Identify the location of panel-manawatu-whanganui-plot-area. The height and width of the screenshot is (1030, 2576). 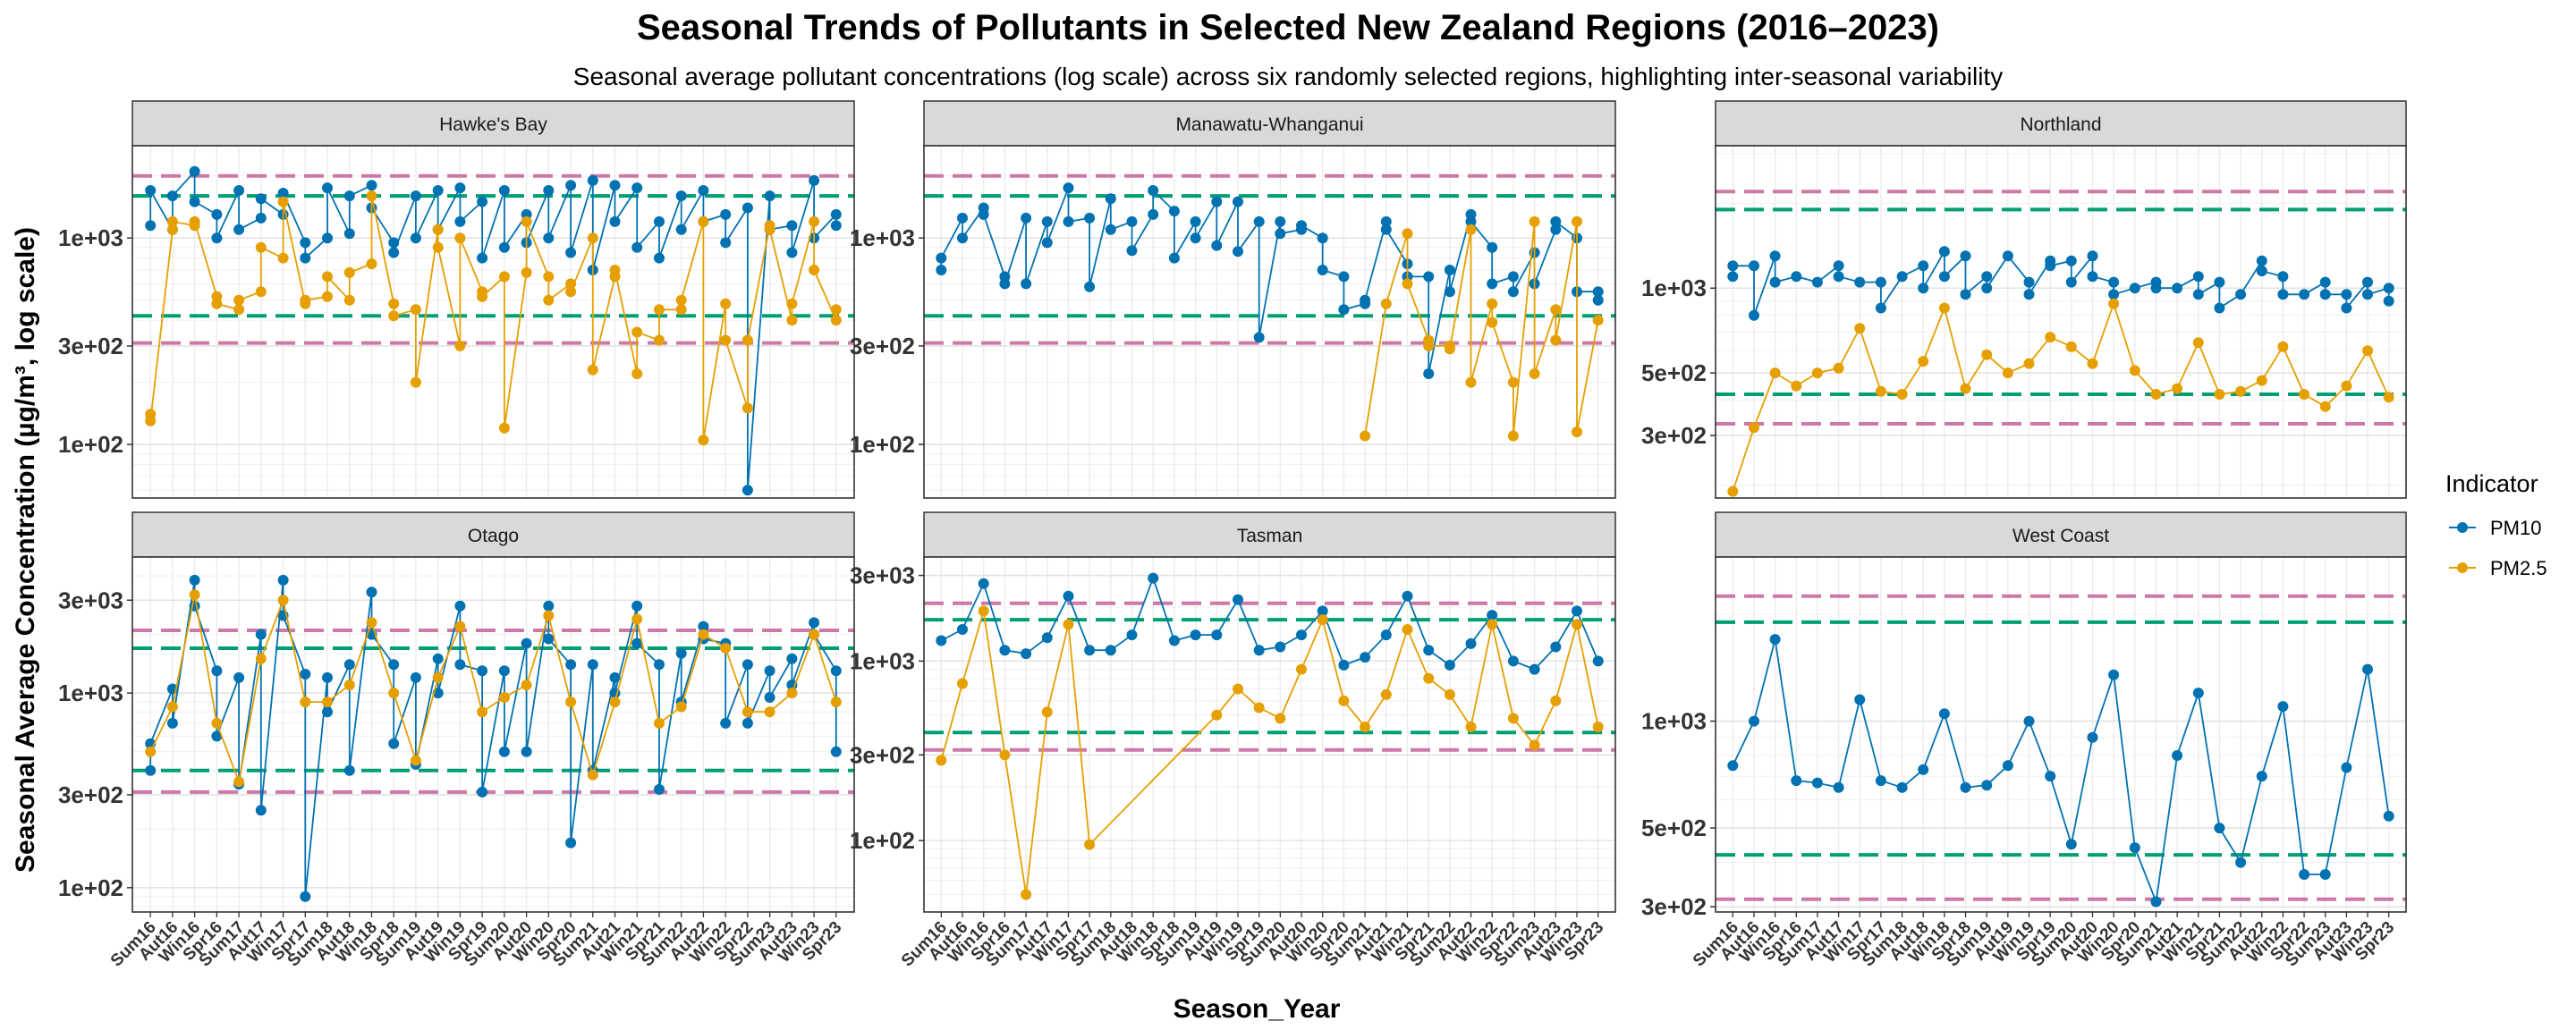
(1269, 322).